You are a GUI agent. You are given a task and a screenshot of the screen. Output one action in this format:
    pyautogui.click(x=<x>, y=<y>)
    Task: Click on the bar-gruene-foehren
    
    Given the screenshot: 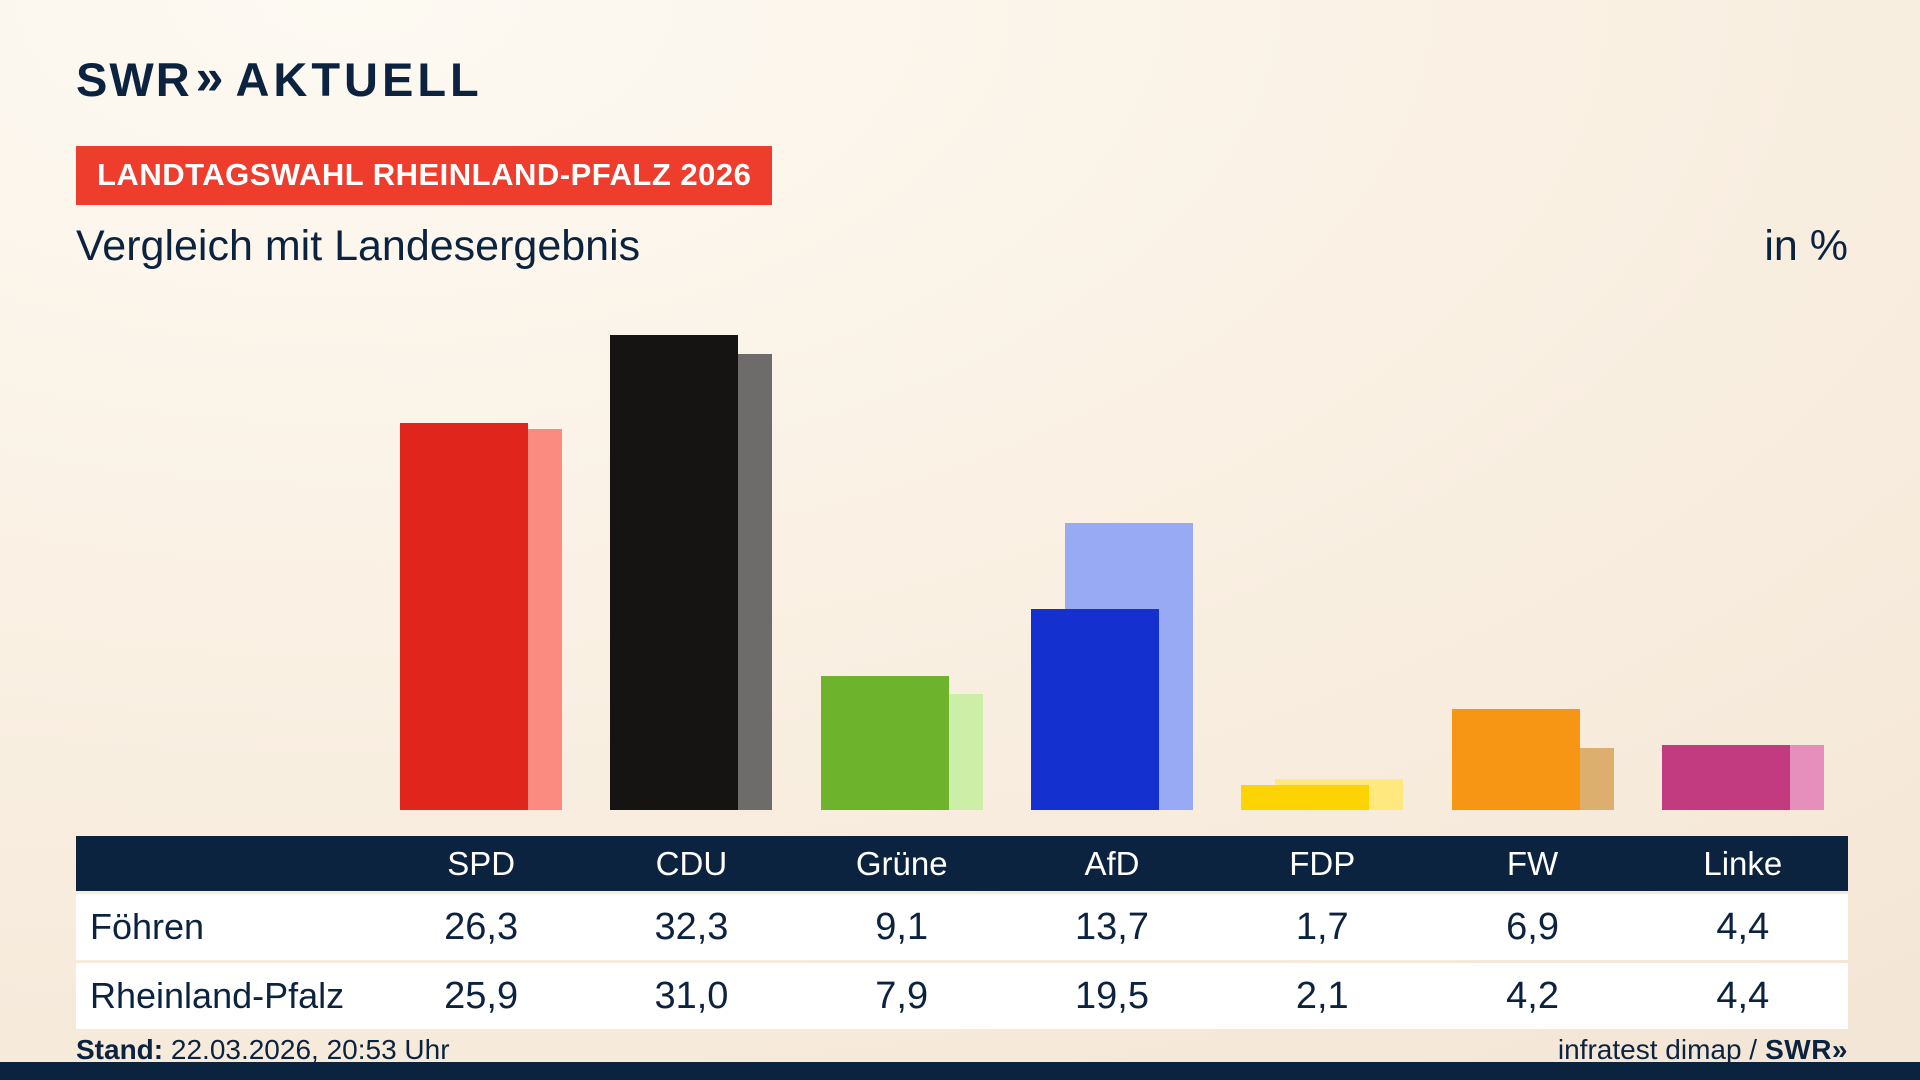 What is the action you would take?
    pyautogui.click(x=884, y=743)
    